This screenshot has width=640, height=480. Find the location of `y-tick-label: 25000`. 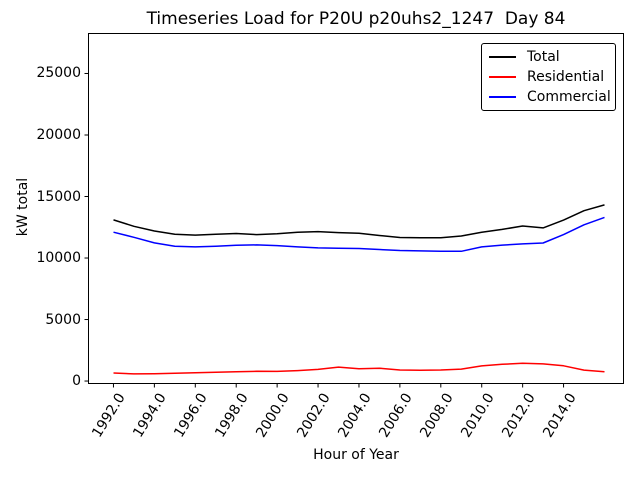

y-tick-label: 25000 is located at coordinates (58, 73).